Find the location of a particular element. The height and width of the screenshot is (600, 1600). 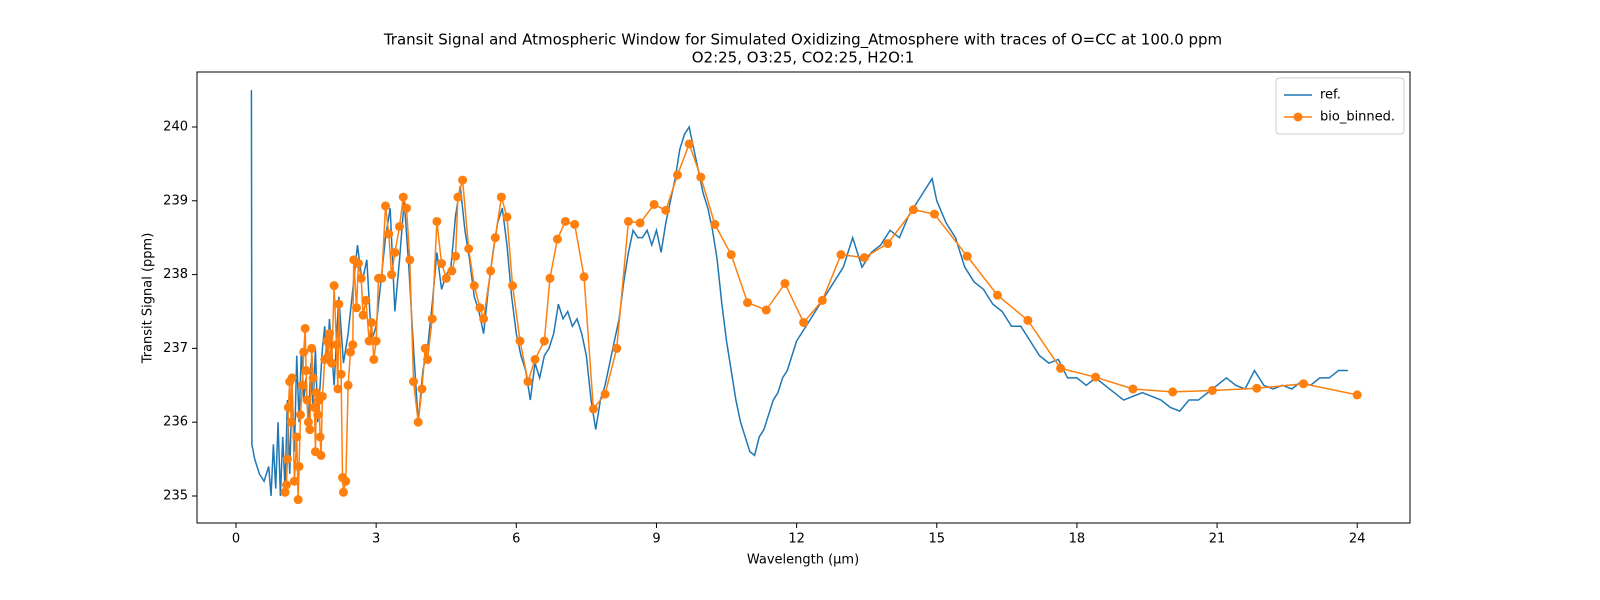

x-tick-label: 9 is located at coordinates (656, 539).